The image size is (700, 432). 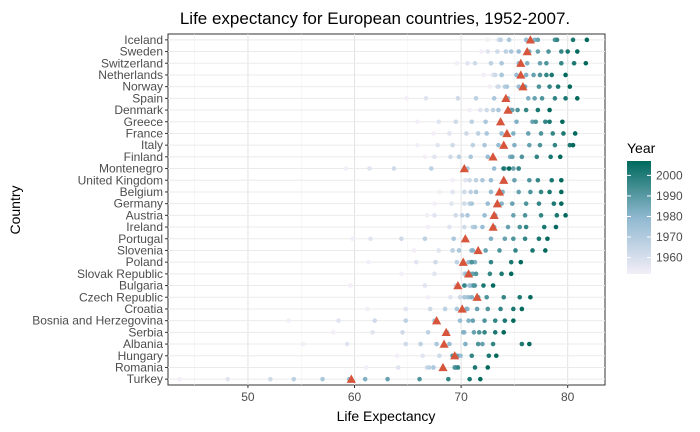 I want to click on x-axis-ticks: 50 60 70 80, so click(x=408, y=394).